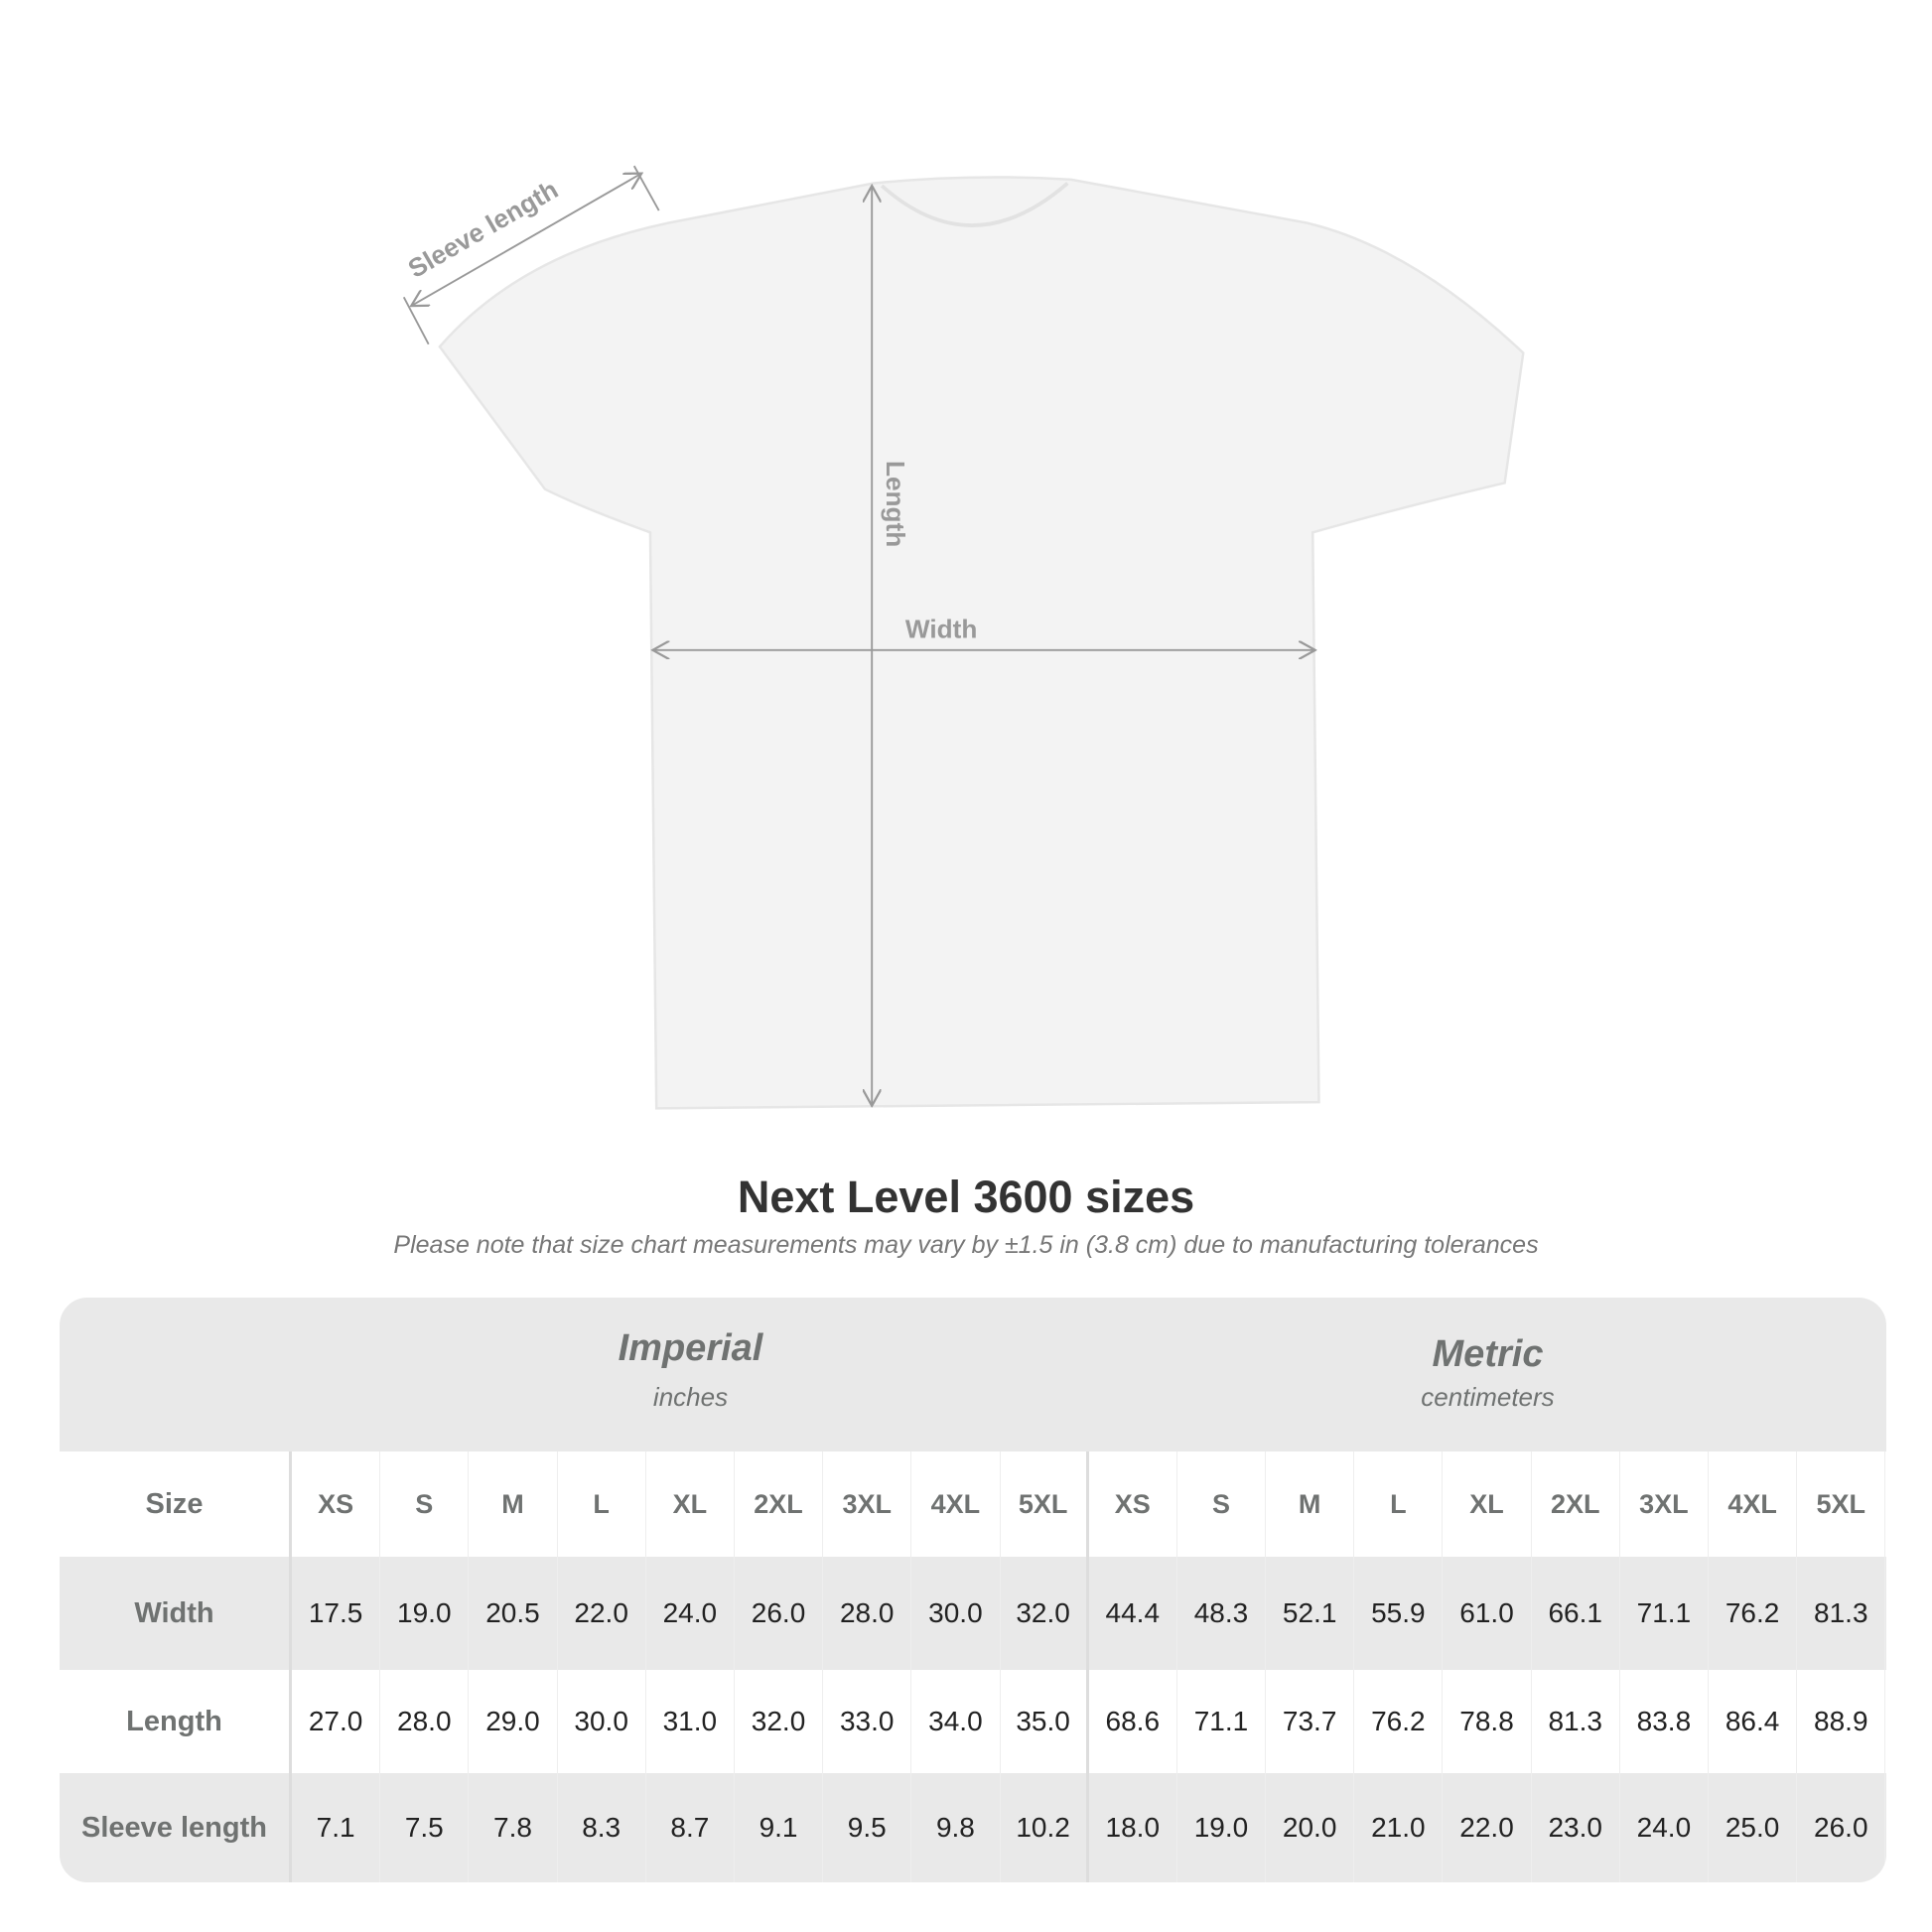 Image resolution: width=1932 pixels, height=1932 pixels. Describe the element at coordinates (691, 1397) in the screenshot. I see `imperial-unit: inches` at that location.